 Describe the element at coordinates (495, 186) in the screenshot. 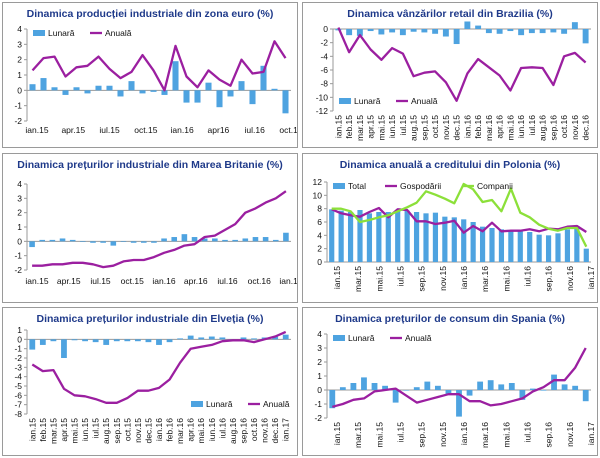

I see `legend-label: Companii` at that location.